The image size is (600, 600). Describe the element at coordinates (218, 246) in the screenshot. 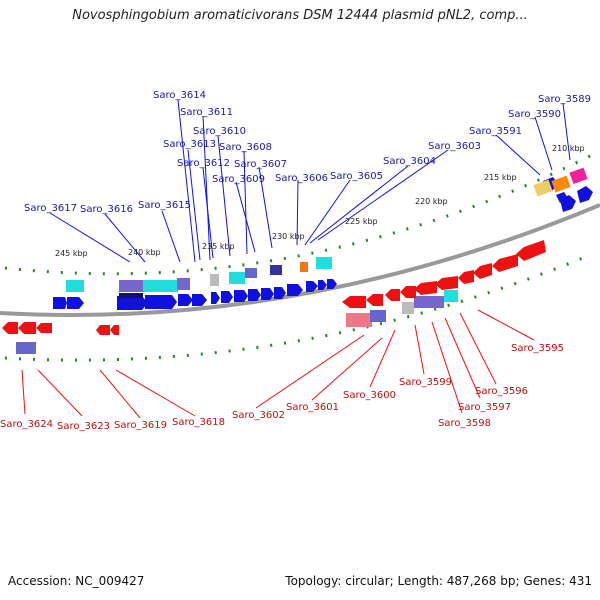

I see `kbp-label: 235 kbp` at that location.